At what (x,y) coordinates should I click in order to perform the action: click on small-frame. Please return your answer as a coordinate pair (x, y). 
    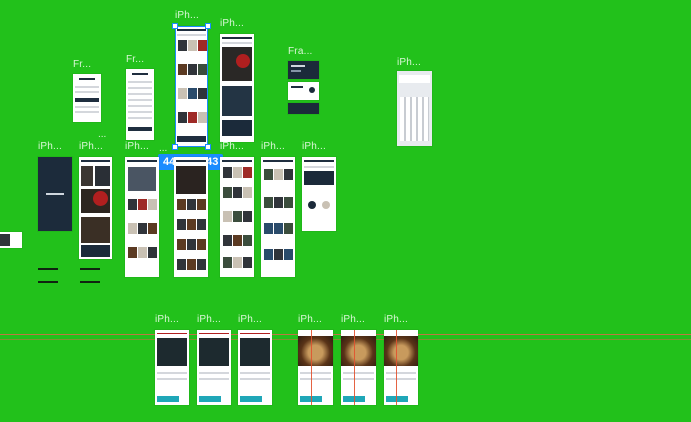
    Looking at the image, I should click on (11, 240).